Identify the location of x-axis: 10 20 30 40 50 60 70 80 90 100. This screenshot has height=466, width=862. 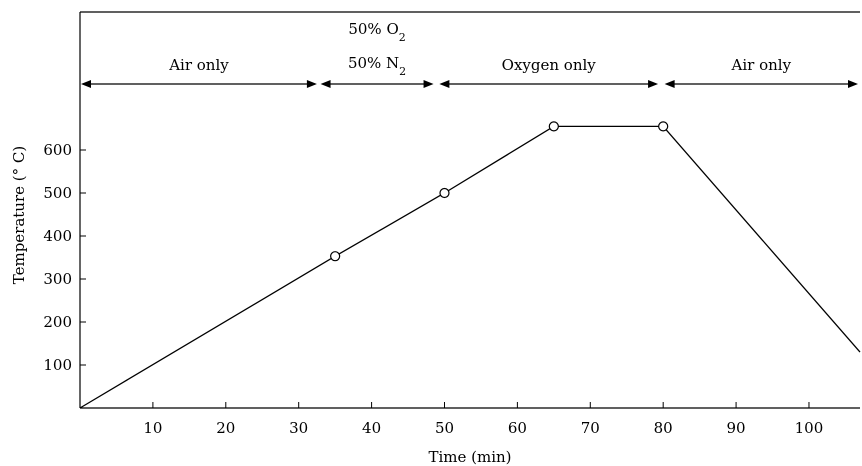
(483, 419).